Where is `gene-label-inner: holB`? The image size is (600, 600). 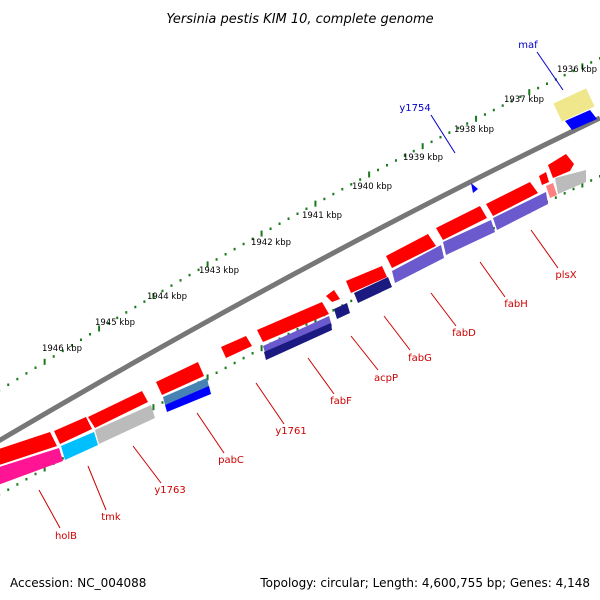
gene-label-inner: holB is located at coordinates (66, 536).